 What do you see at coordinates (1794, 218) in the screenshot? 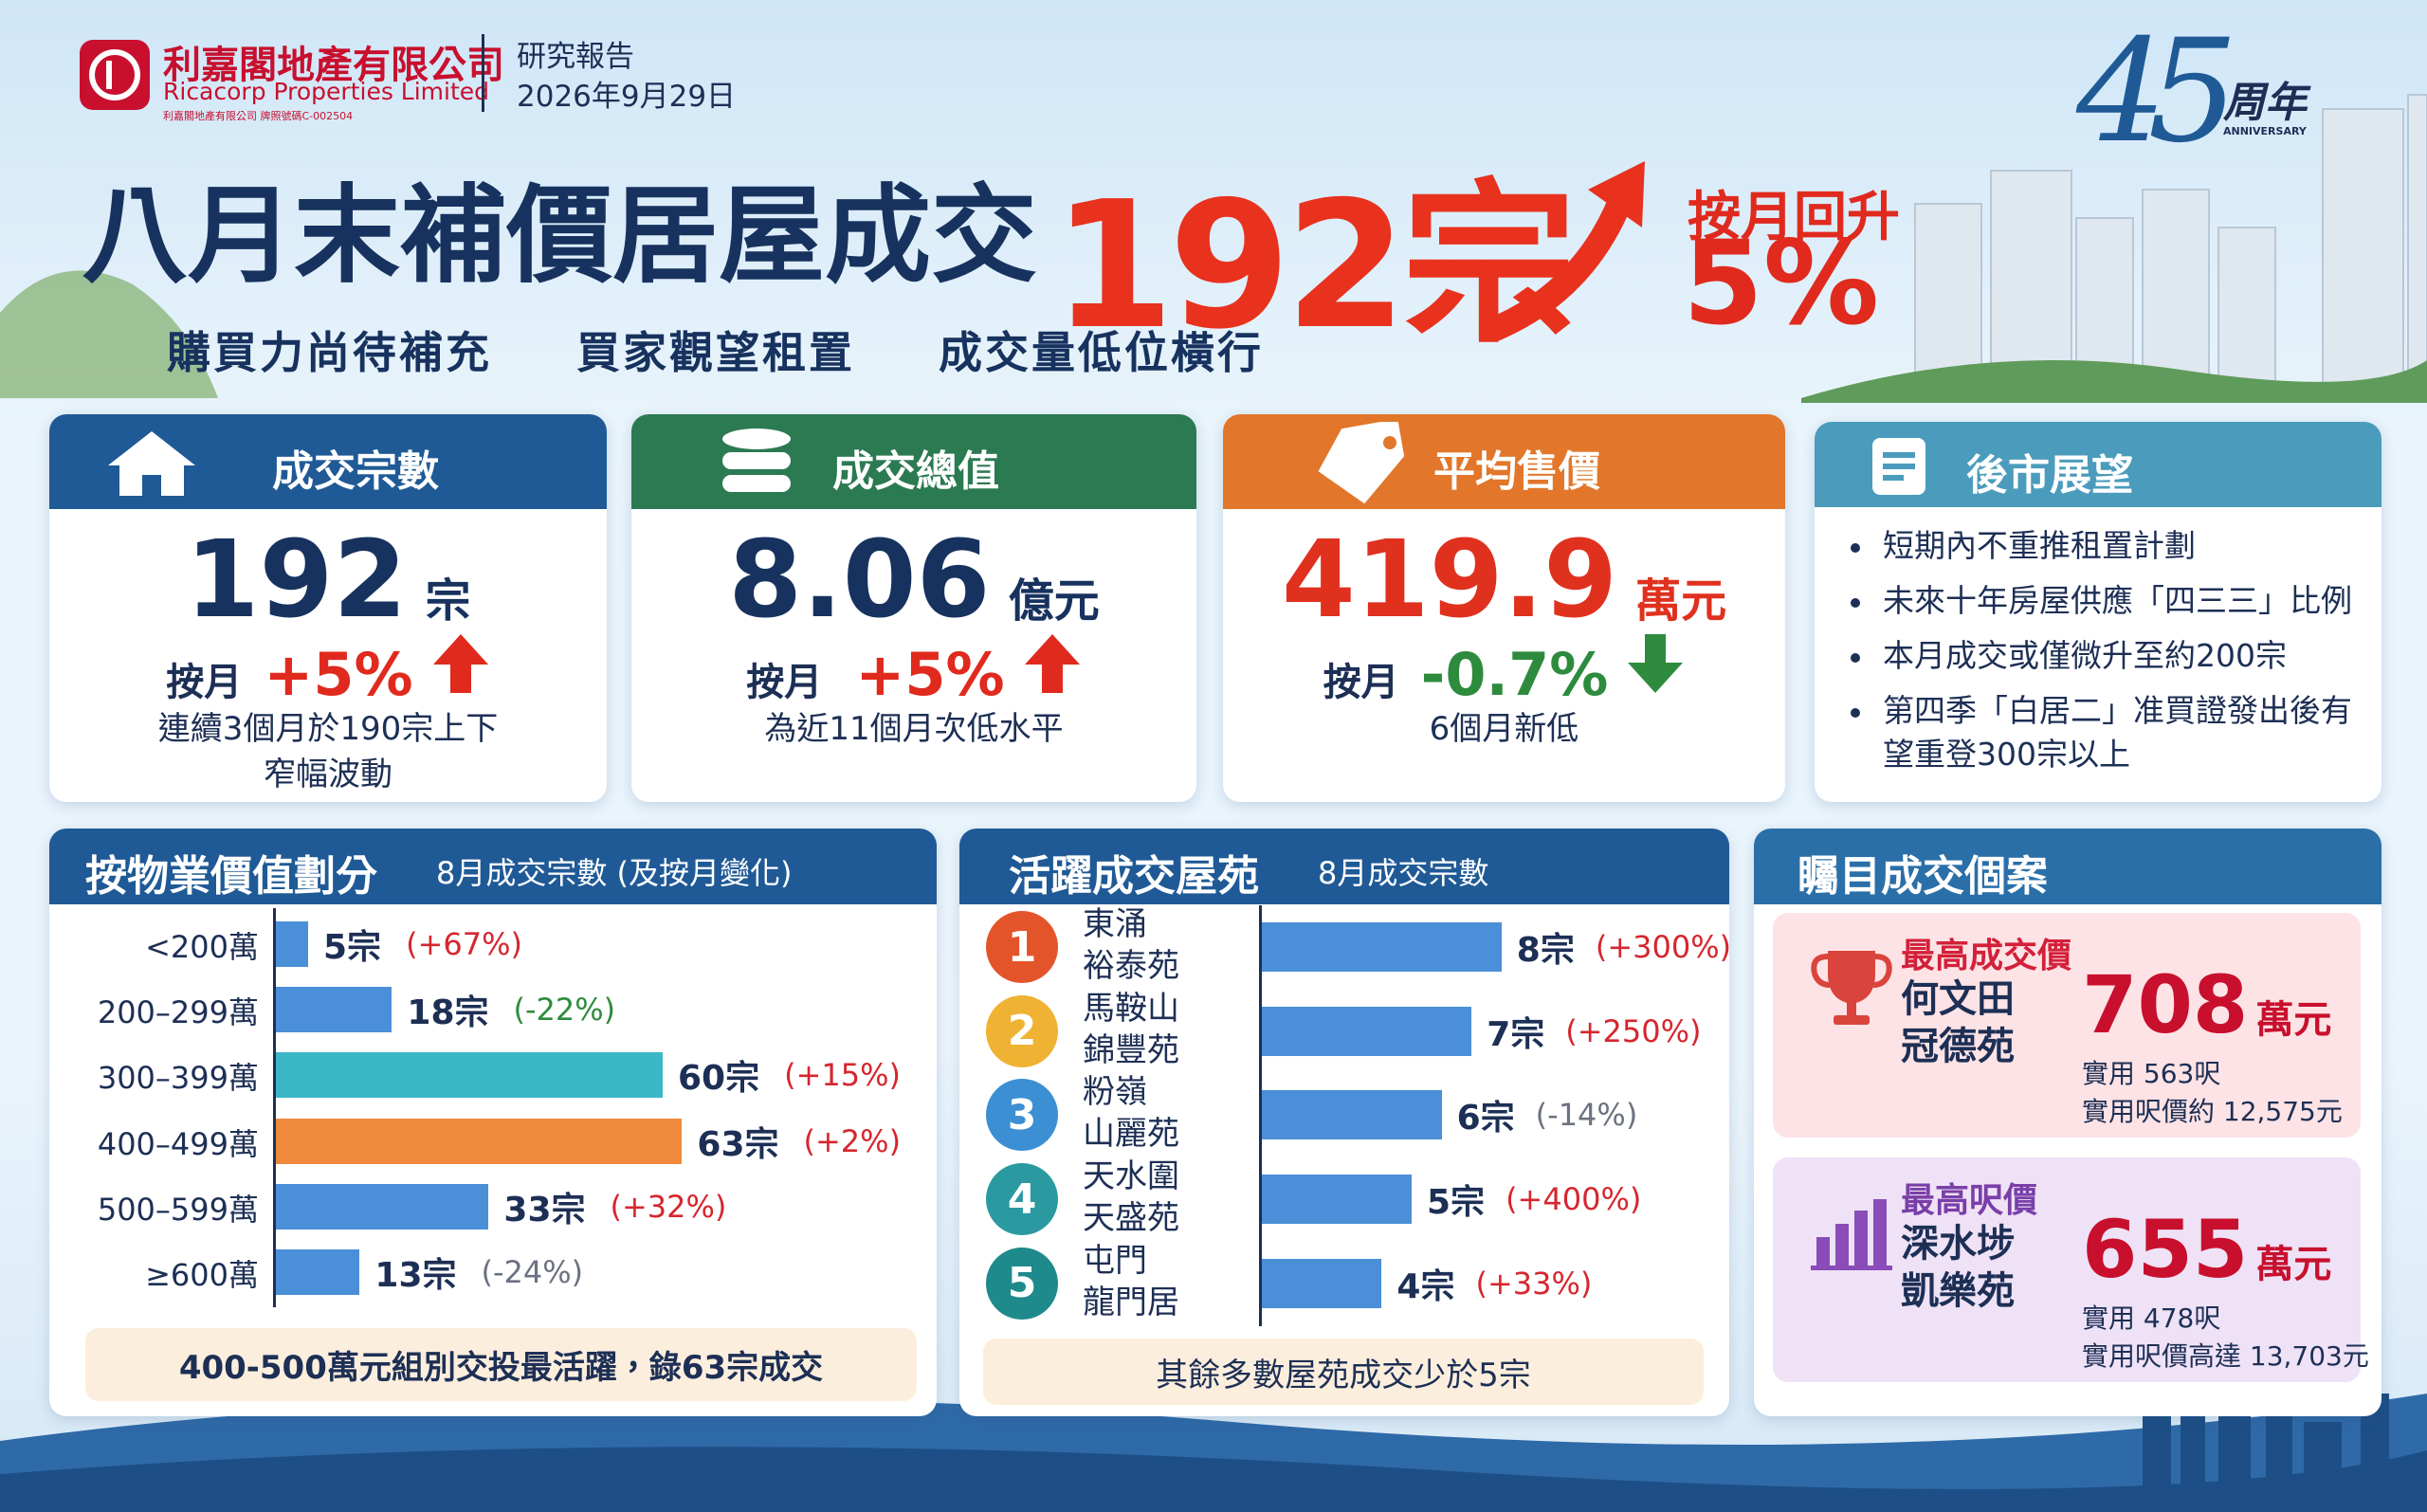
I see `change-label: 按月回升` at bounding box center [1794, 218].